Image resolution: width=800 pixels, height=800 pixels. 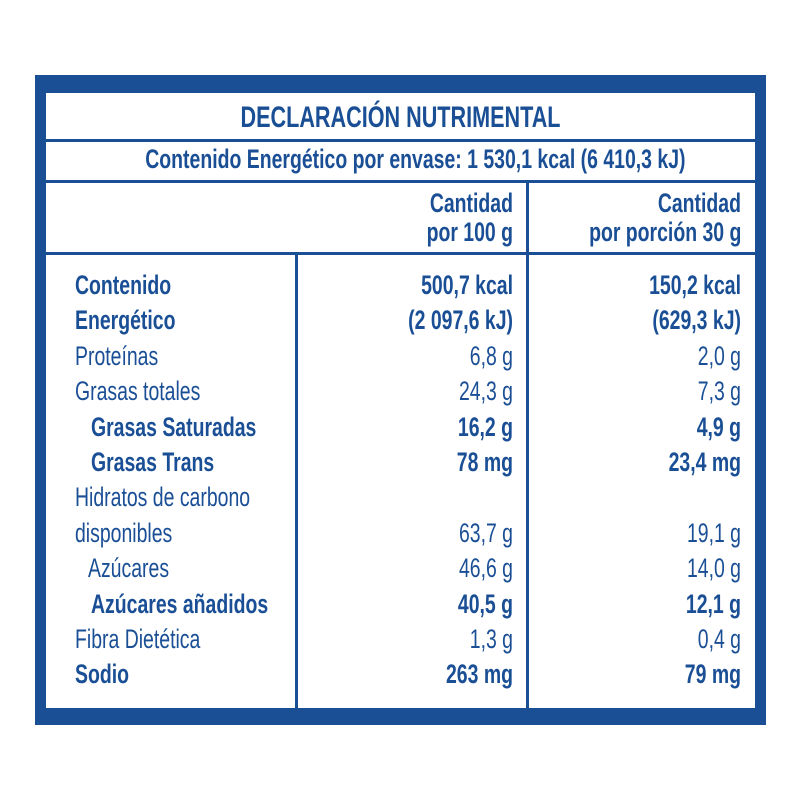 What do you see at coordinates (718, 426) in the screenshot?
I see `value-per-portion: 4,9 g` at bounding box center [718, 426].